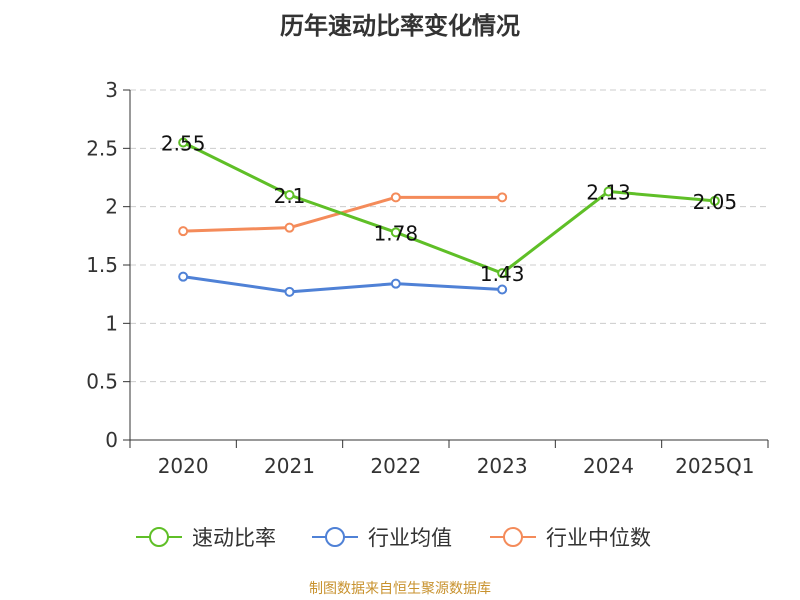 The width and height of the screenshot is (800, 600). I want to click on legend-item: 速动比率, so click(206, 538).